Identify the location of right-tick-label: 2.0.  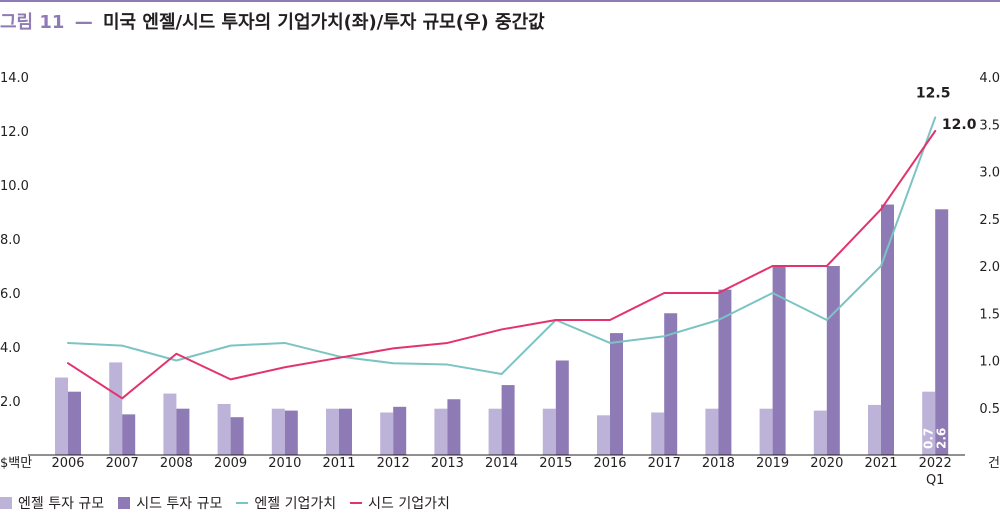
(989, 267).